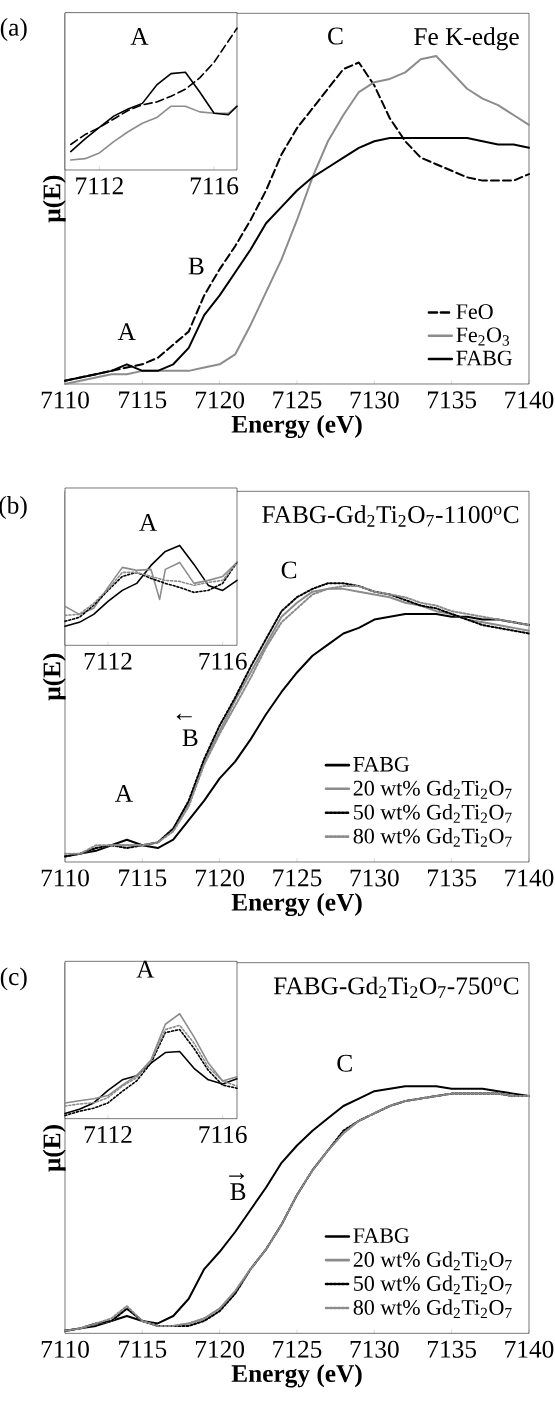 Image resolution: width=555 pixels, height=1412 pixels. I want to click on chart-subtitle: Fe K-edge, so click(466, 39).